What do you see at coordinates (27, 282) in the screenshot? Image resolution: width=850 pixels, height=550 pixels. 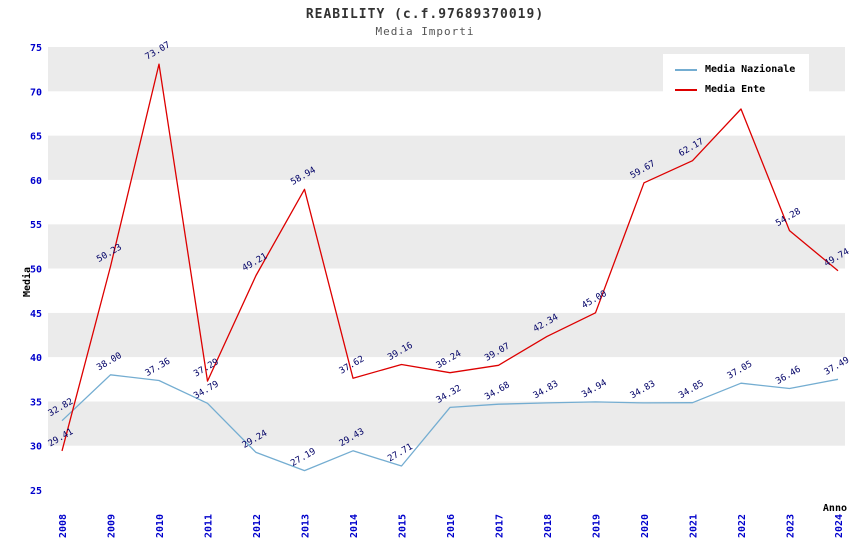 I see `y-axis-title: Media` at bounding box center [27, 282].